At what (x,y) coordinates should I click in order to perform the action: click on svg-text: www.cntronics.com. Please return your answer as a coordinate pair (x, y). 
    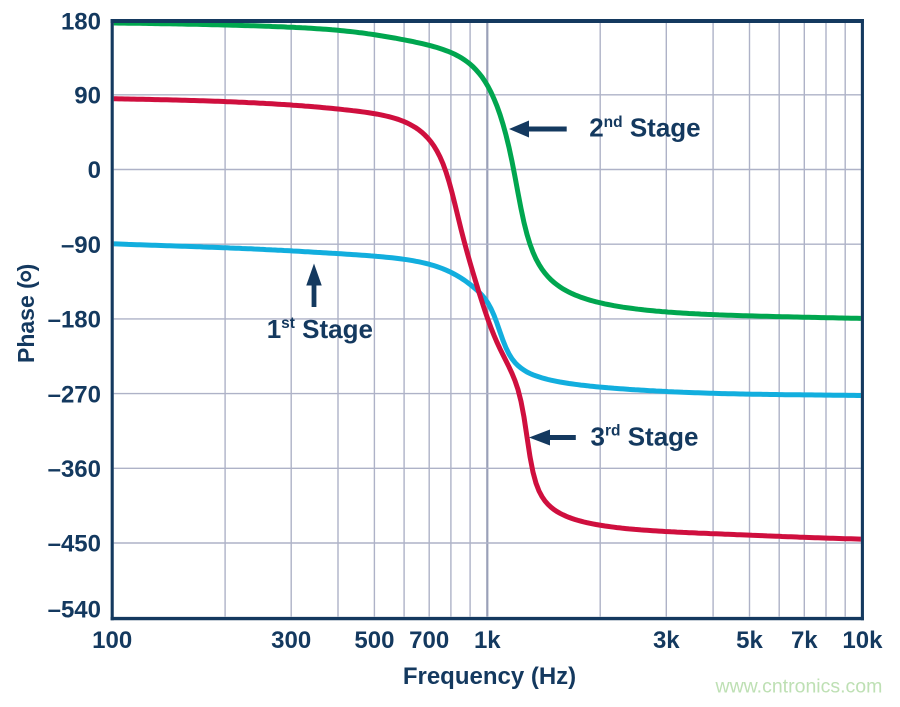
    Looking at the image, I should click on (799, 686).